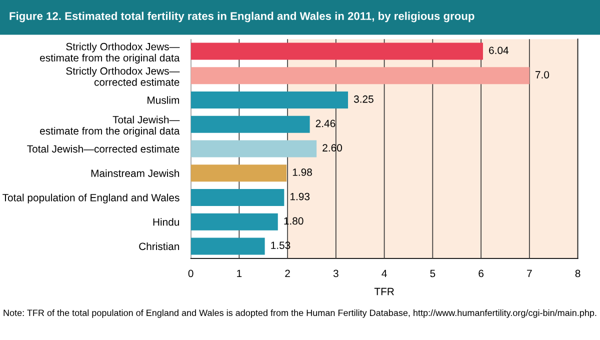 The width and height of the screenshot is (600, 340). I want to click on data-label: 3.25, so click(364, 99).